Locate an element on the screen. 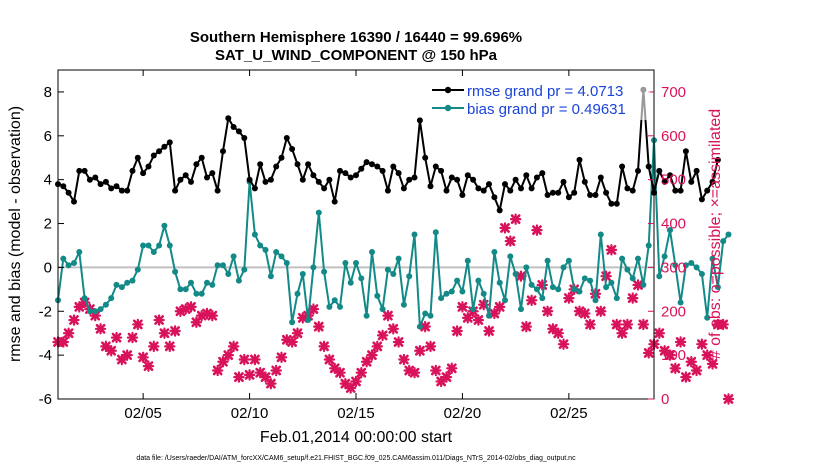  y-right-tick-label: 0 is located at coordinates (665, 399).